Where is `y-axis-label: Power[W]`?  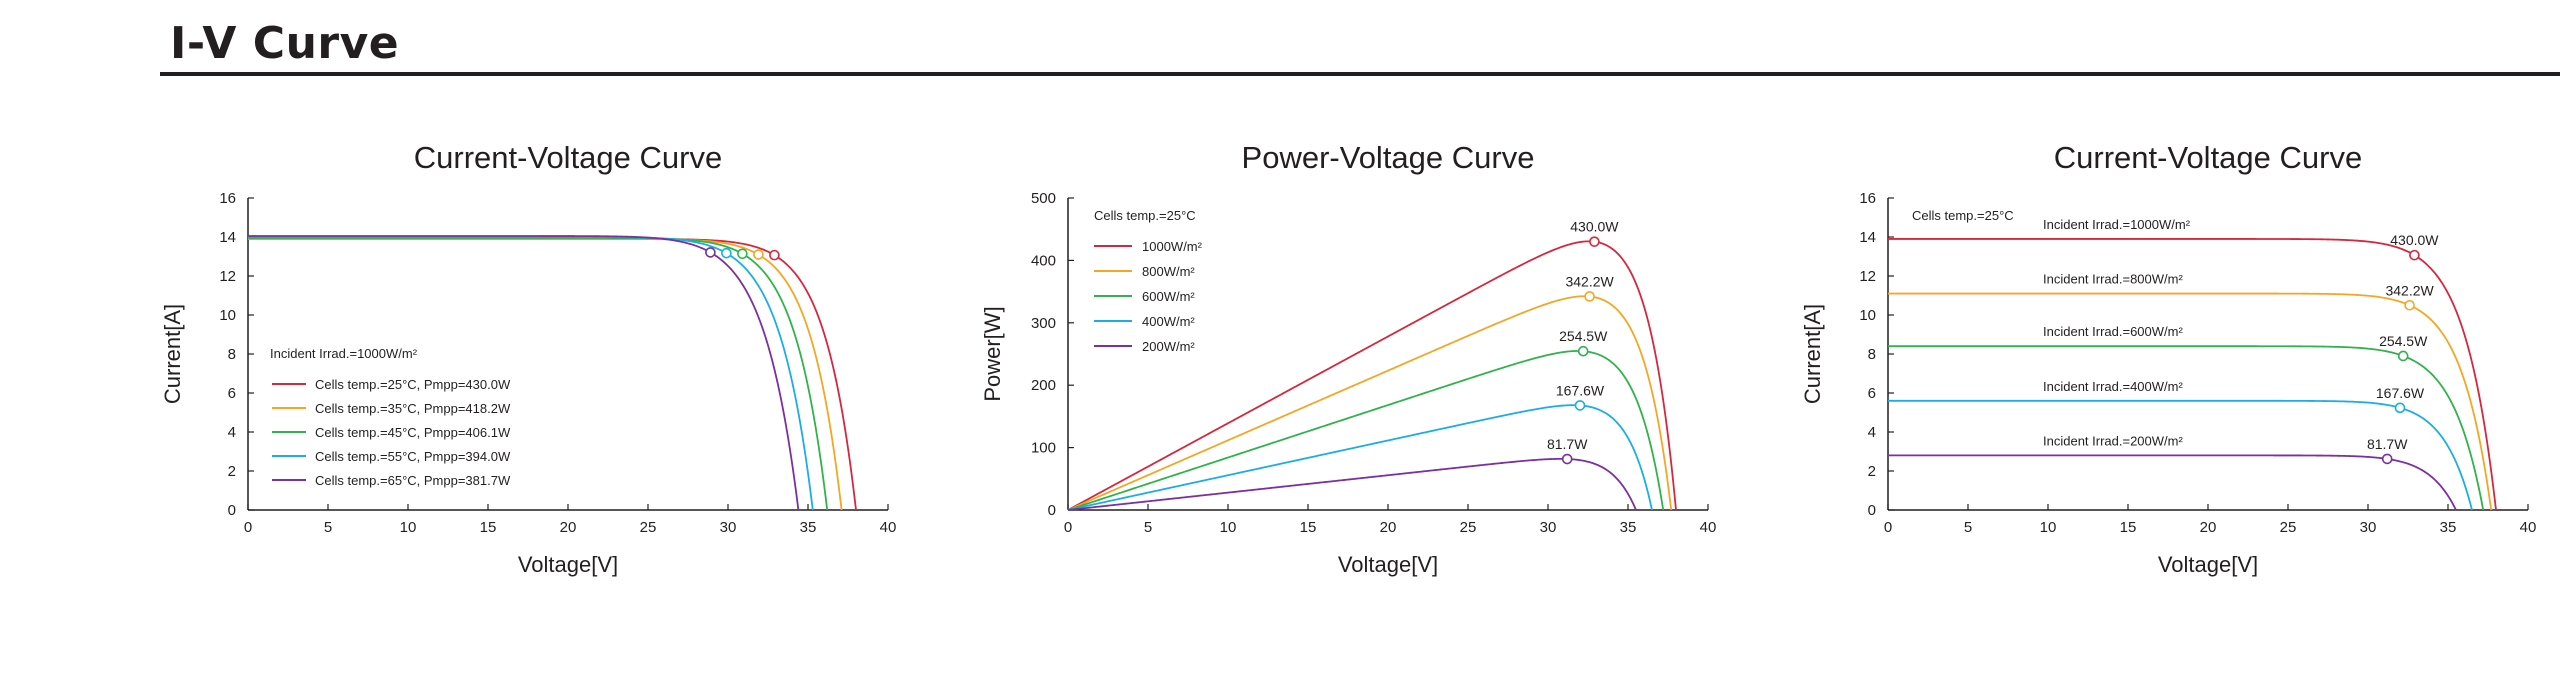 y-axis-label: Power[W] is located at coordinates (992, 353).